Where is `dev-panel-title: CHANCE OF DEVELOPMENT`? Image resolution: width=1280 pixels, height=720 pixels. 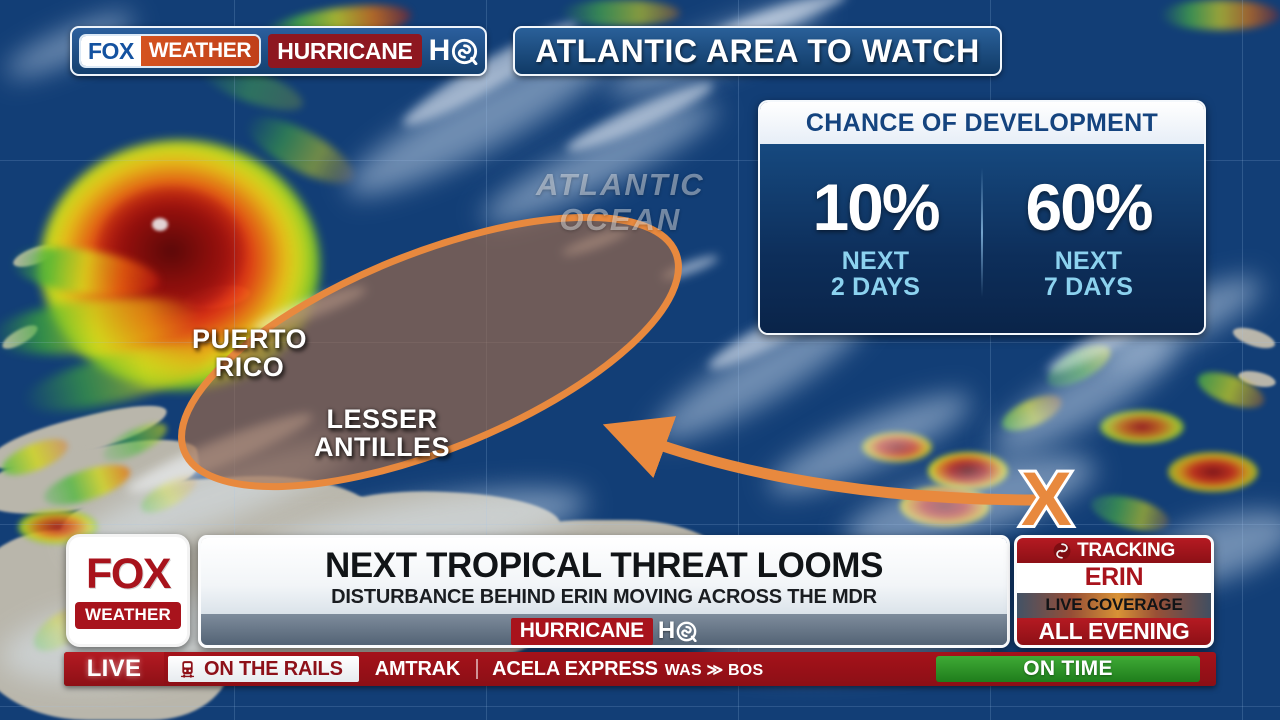 dev-panel-title: CHANCE OF DEVELOPMENT is located at coordinates (982, 122).